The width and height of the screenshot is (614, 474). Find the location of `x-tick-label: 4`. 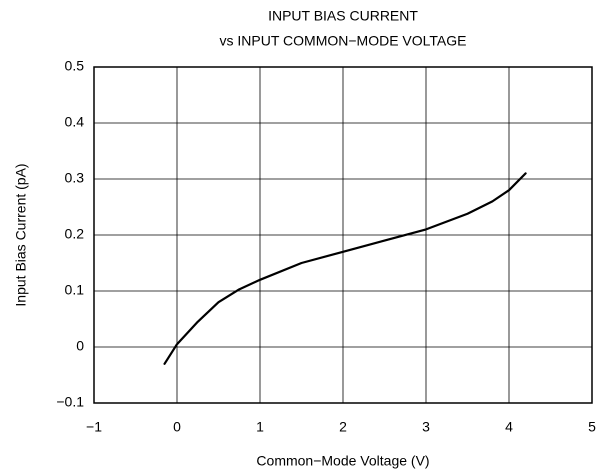

x-tick-label: 4 is located at coordinates (509, 427).